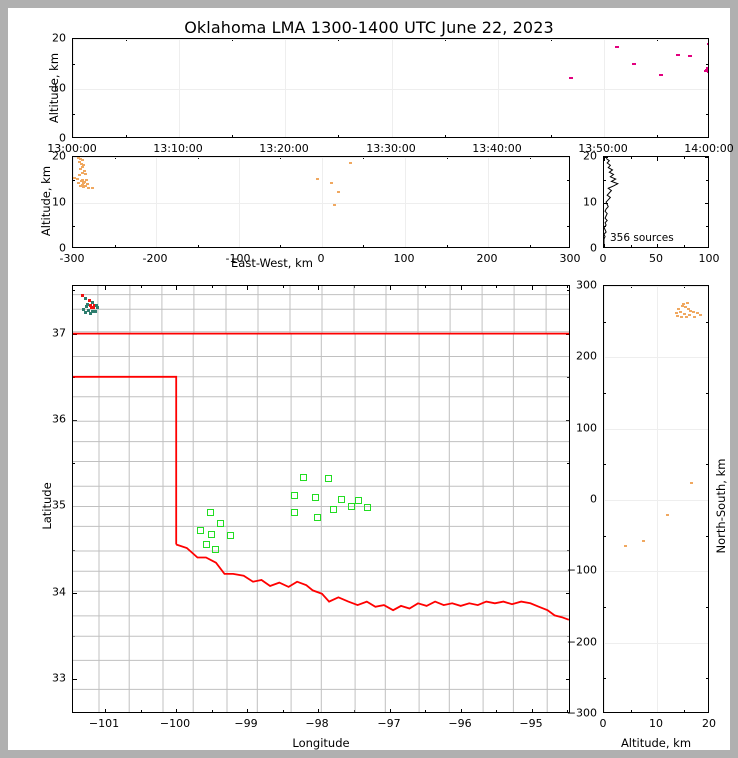 The width and height of the screenshot is (738, 758). What do you see at coordinates (59, 333) in the screenshot?
I see `y-ticklabel: 37` at bounding box center [59, 333].